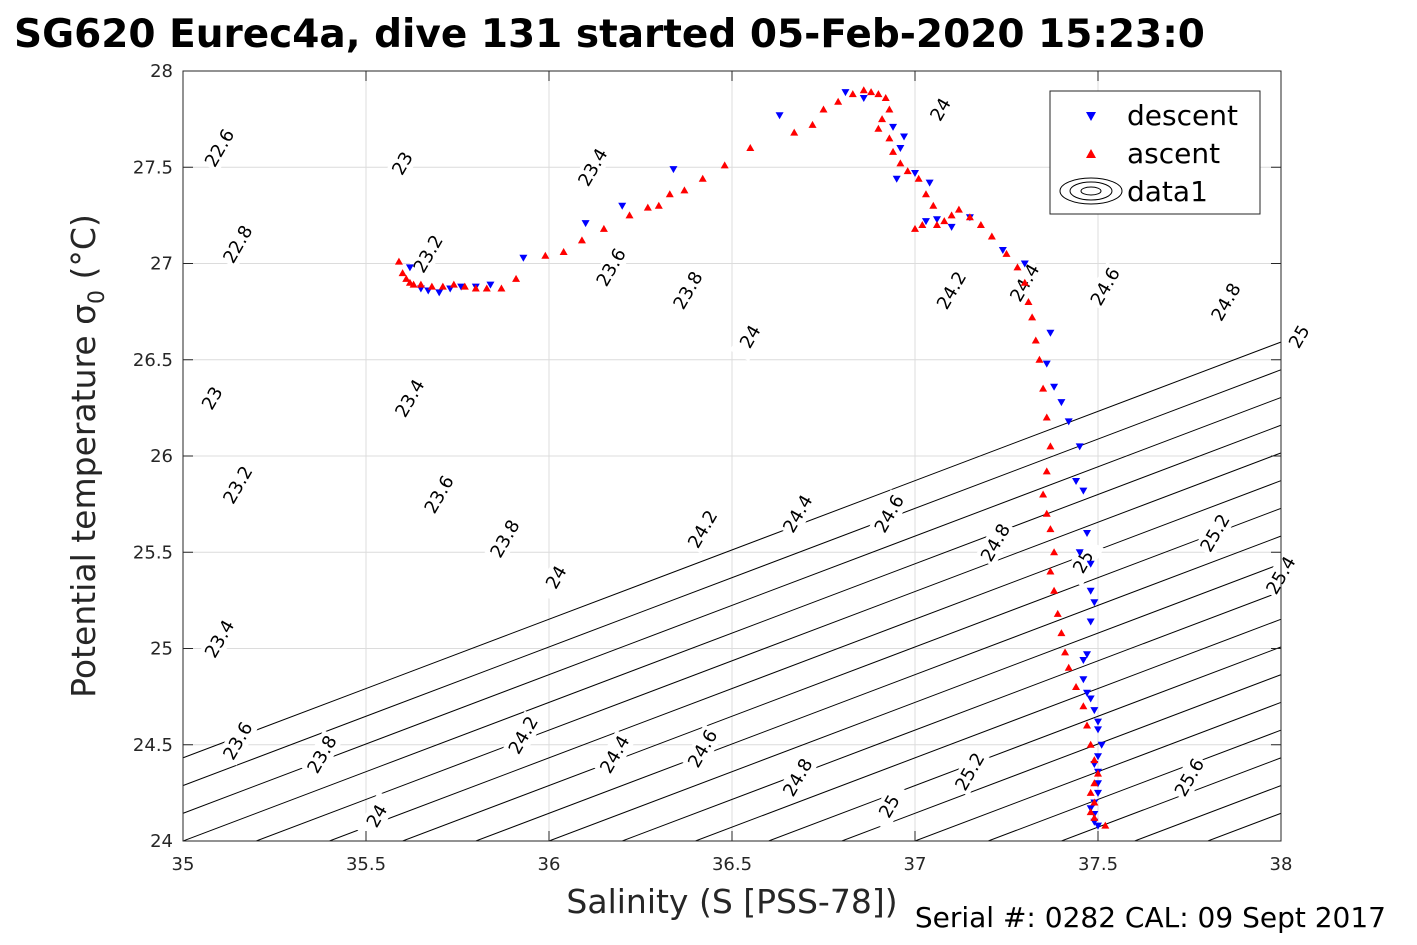  Describe the element at coordinates (153, 745) in the screenshot. I see `y-tick-label-1: 24.5` at that location.